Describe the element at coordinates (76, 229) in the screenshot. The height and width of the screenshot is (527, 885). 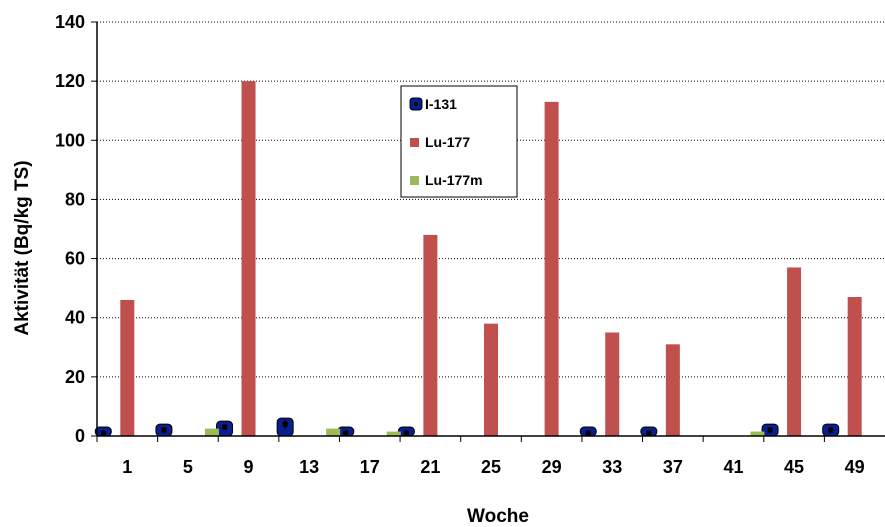
I see `y-tick-labels: 0 20 40 60 80 100 120 140` at that location.